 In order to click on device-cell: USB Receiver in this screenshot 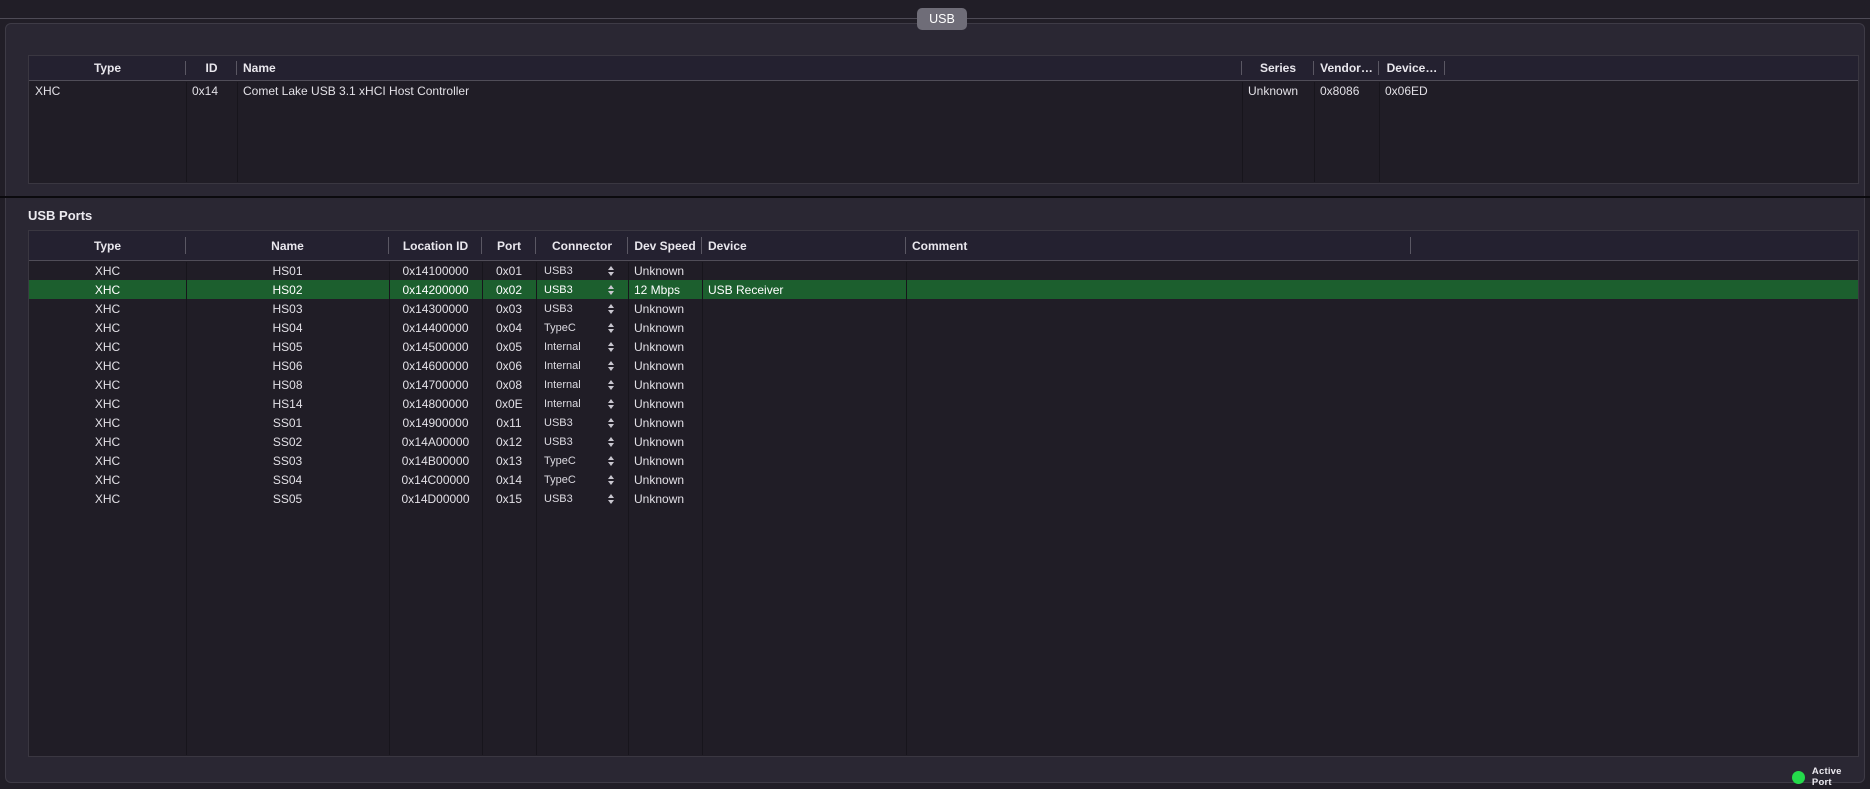, I will do `click(746, 289)`.